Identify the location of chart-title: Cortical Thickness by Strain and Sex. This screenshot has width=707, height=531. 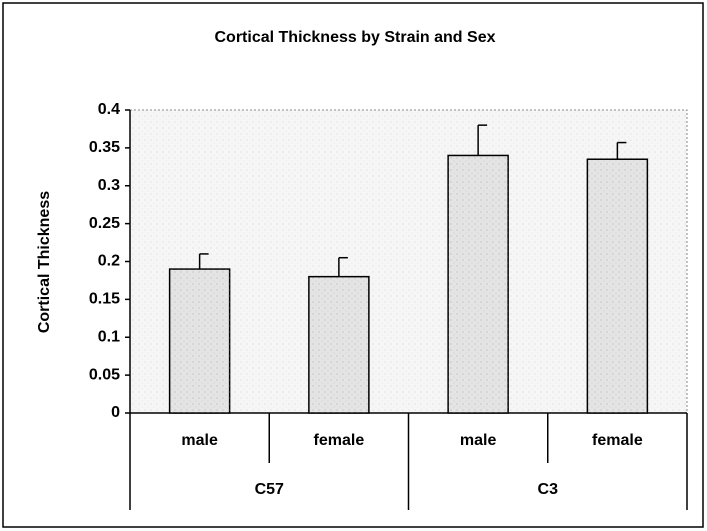
(355, 37).